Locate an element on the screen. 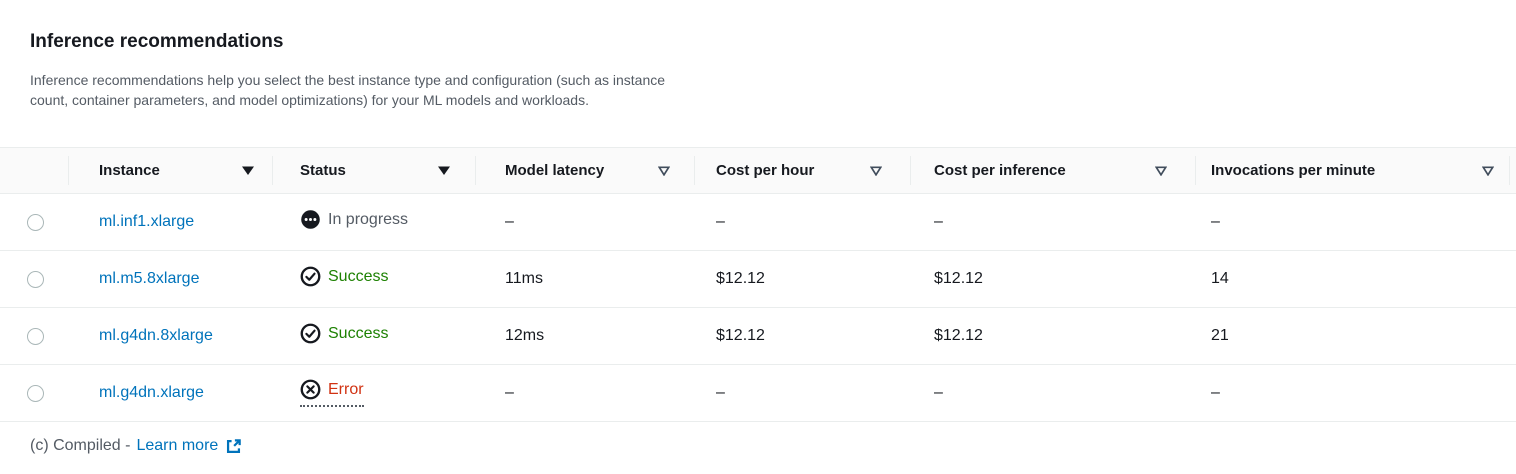 Image resolution: width=1516 pixels, height=474 pixels. status-error-popover-trigger: Error is located at coordinates (332, 393).